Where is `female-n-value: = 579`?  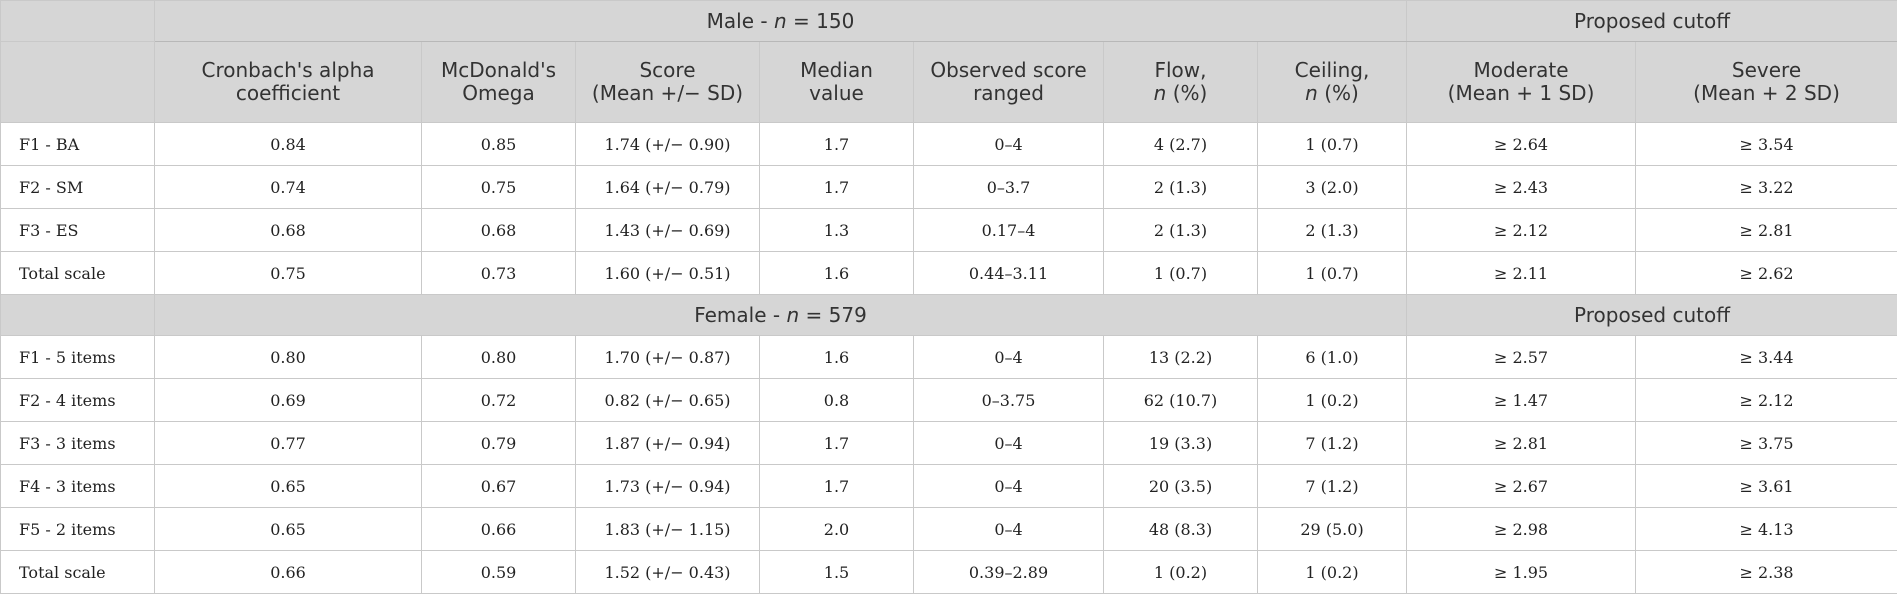 female-n-value: = 579 is located at coordinates (833, 315).